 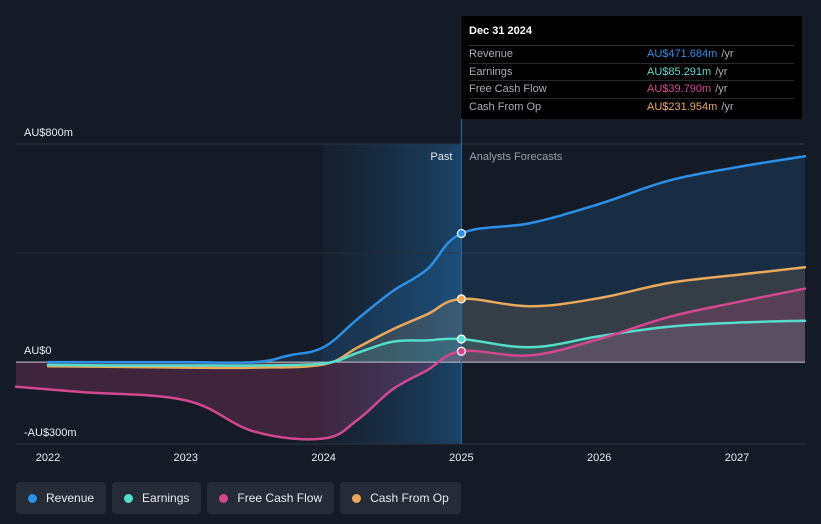 What do you see at coordinates (679, 89) in the screenshot?
I see `tooltip-value: AU$39.790m` at bounding box center [679, 89].